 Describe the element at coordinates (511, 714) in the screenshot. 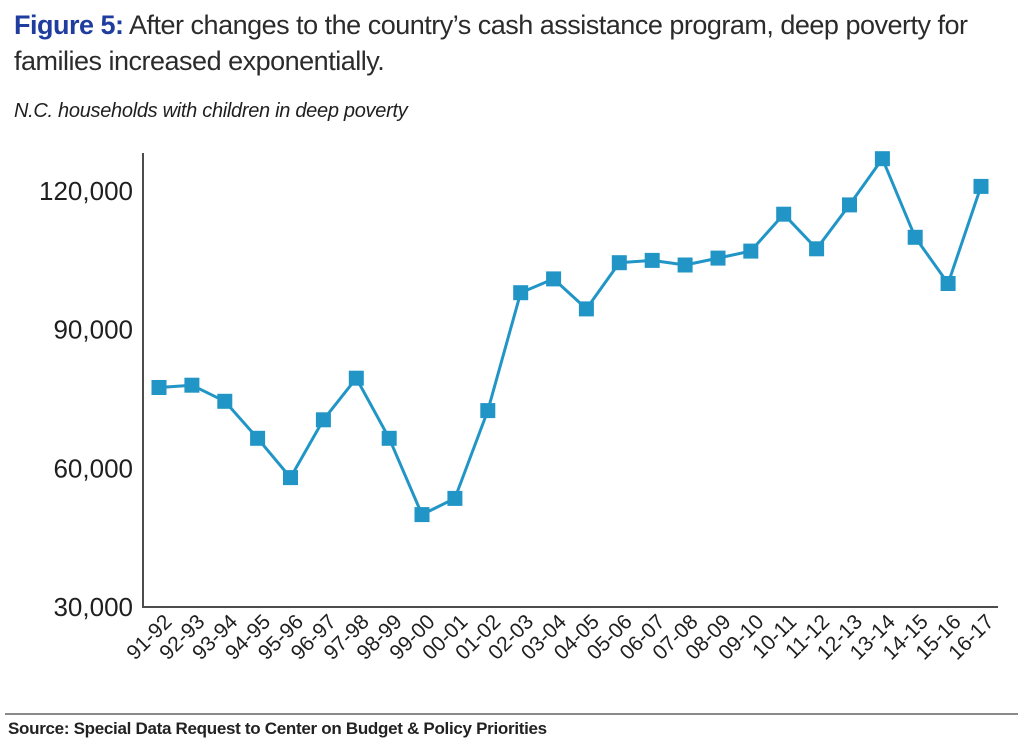

I see `source-divider-line` at that location.